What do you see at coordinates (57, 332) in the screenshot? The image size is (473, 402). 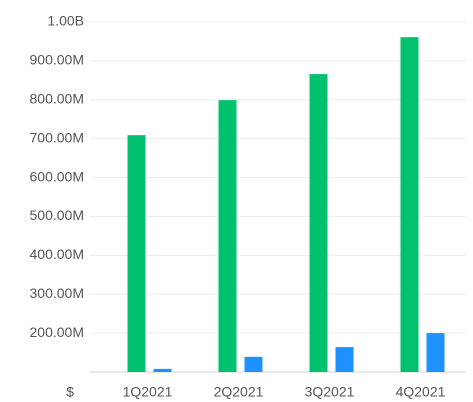 I see `y-tick-label: 200.00M` at bounding box center [57, 332].